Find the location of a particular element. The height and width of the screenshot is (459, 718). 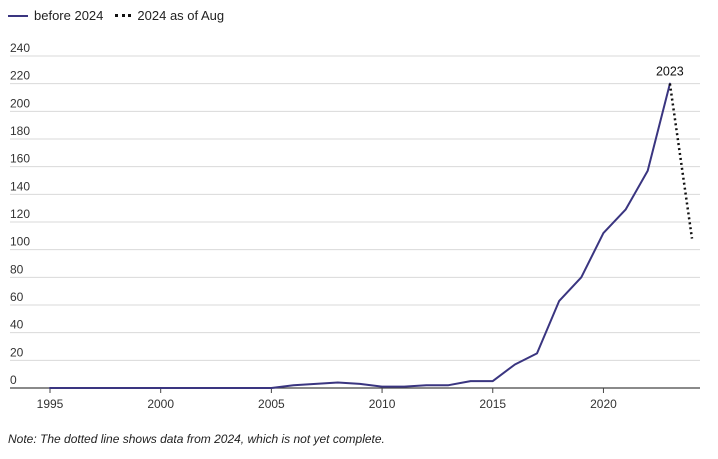

legend-item-before-2024: before 2024 is located at coordinates (55, 15).